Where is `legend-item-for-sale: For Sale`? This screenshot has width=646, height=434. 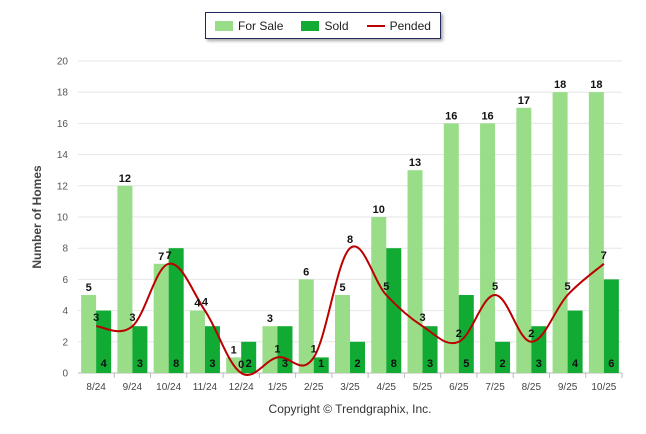 legend-item-for-sale: For Sale is located at coordinates (249, 26).